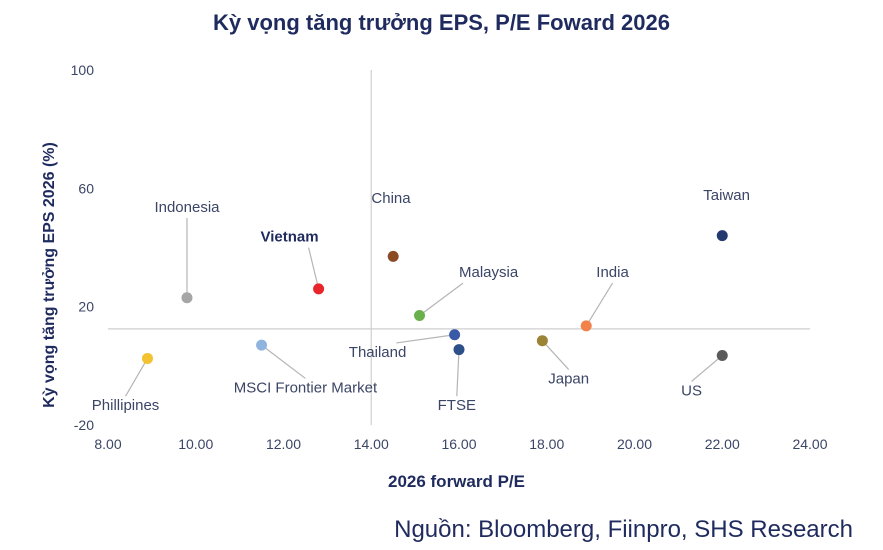  What do you see at coordinates (691, 390) in the screenshot?
I see `point-label: US` at bounding box center [691, 390].